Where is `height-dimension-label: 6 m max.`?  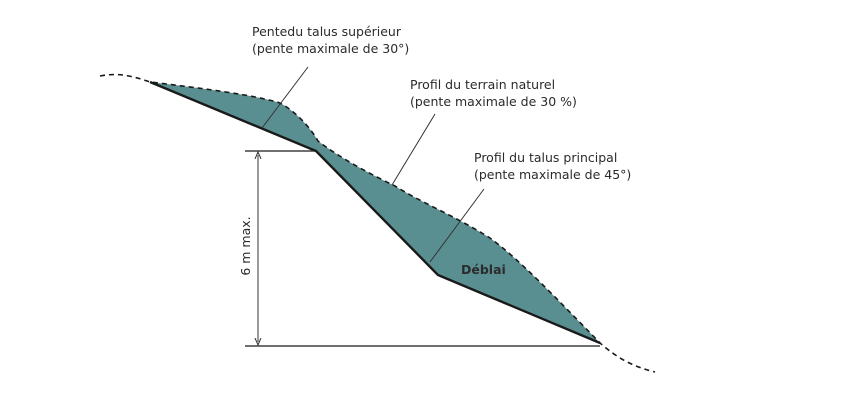 height-dimension-label: 6 m max. is located at coordinates (245, 245).